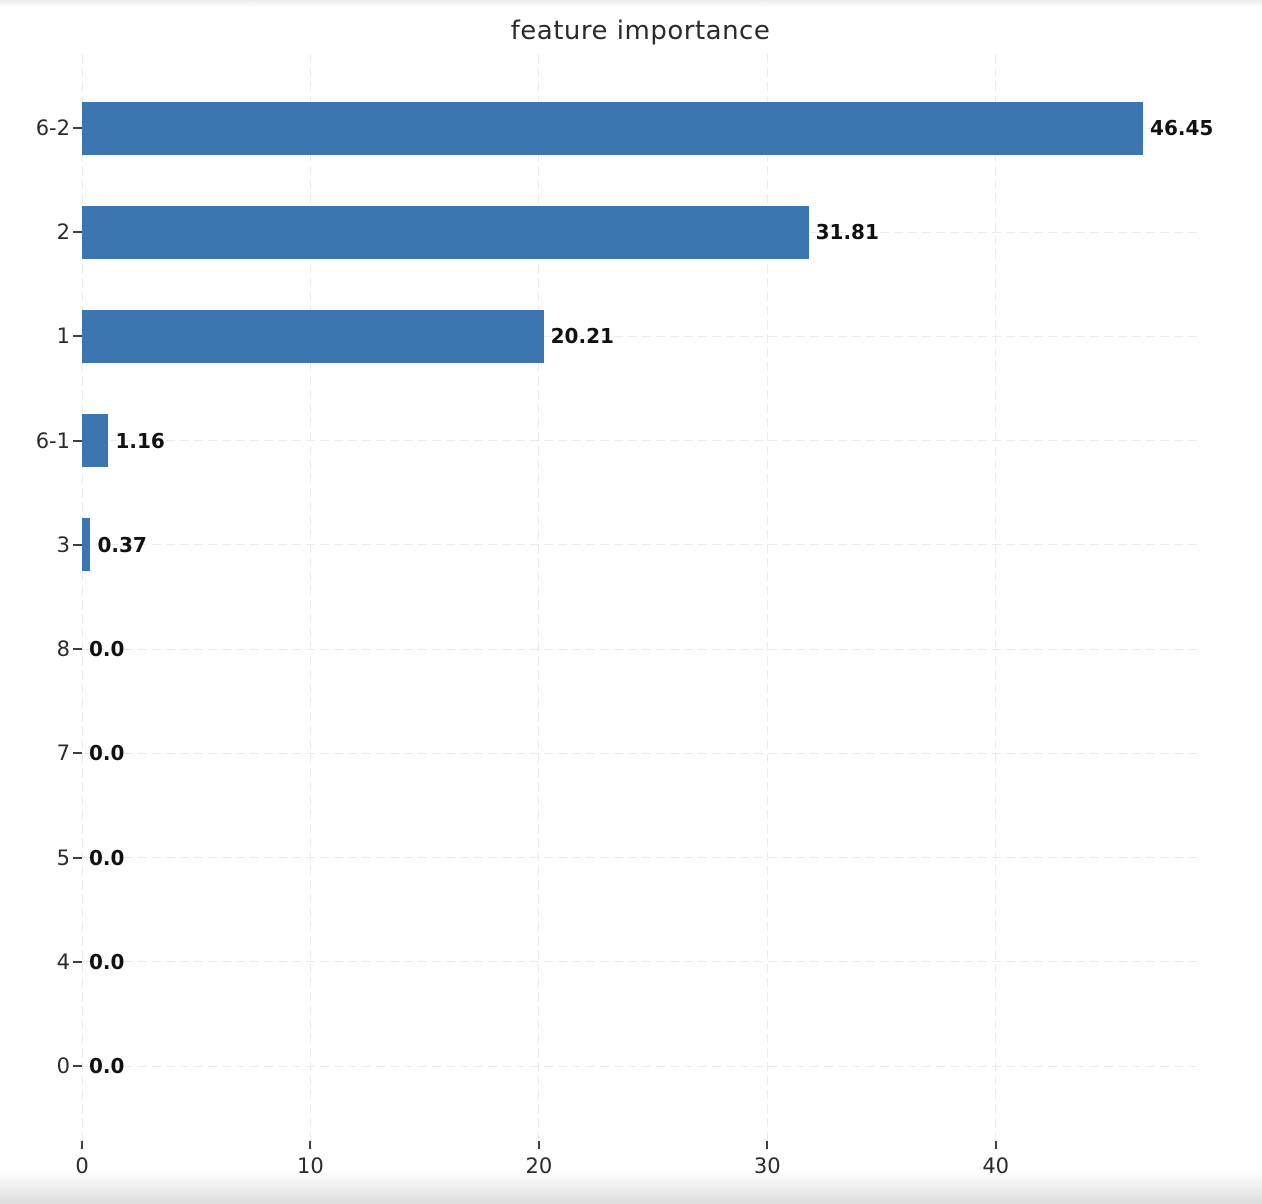 This screenshot has width=1262, height=1204. I want to click on bar-value-label: 20.21, so click(582, 336).